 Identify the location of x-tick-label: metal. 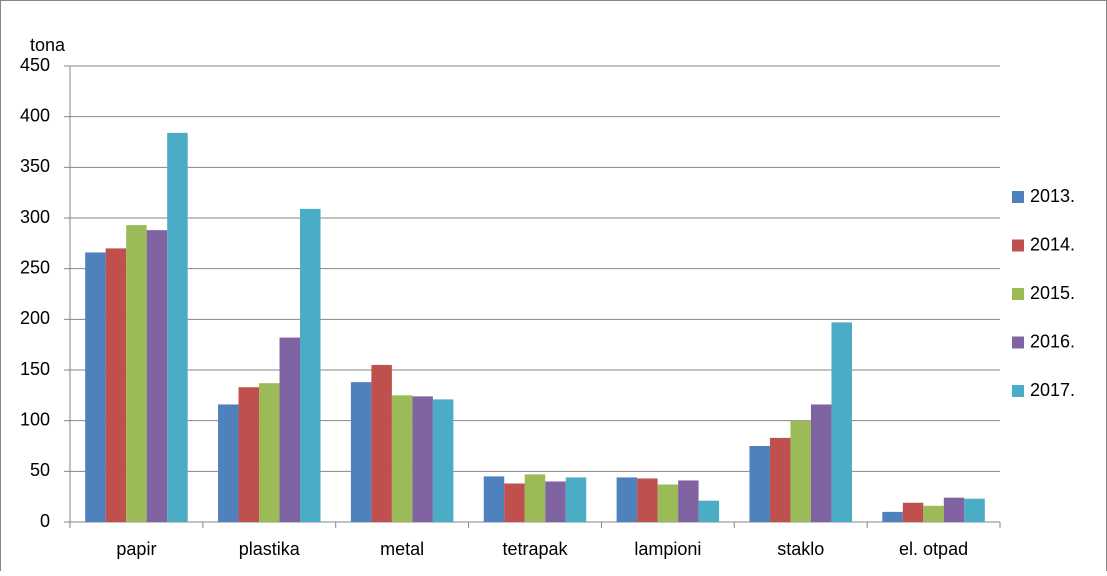
(402, 549).